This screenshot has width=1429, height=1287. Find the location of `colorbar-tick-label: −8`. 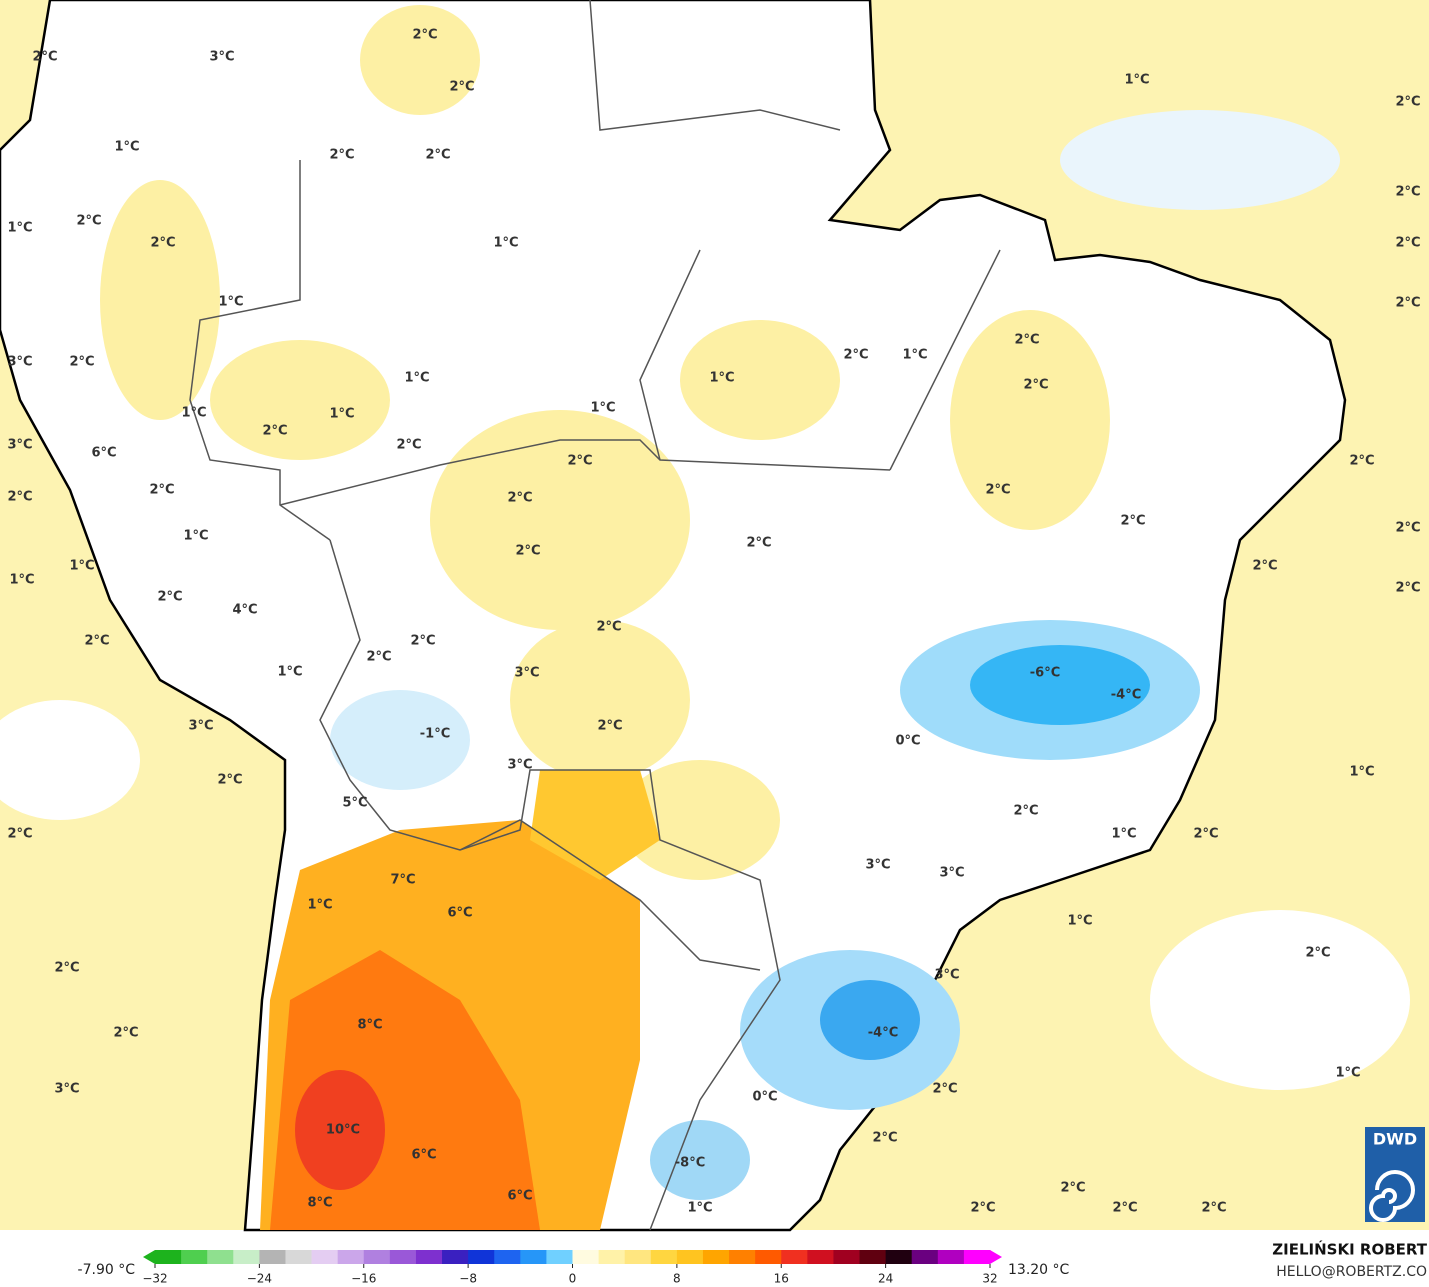

colorbar-tick-label: −8 is located at coordinates (468, 1279).